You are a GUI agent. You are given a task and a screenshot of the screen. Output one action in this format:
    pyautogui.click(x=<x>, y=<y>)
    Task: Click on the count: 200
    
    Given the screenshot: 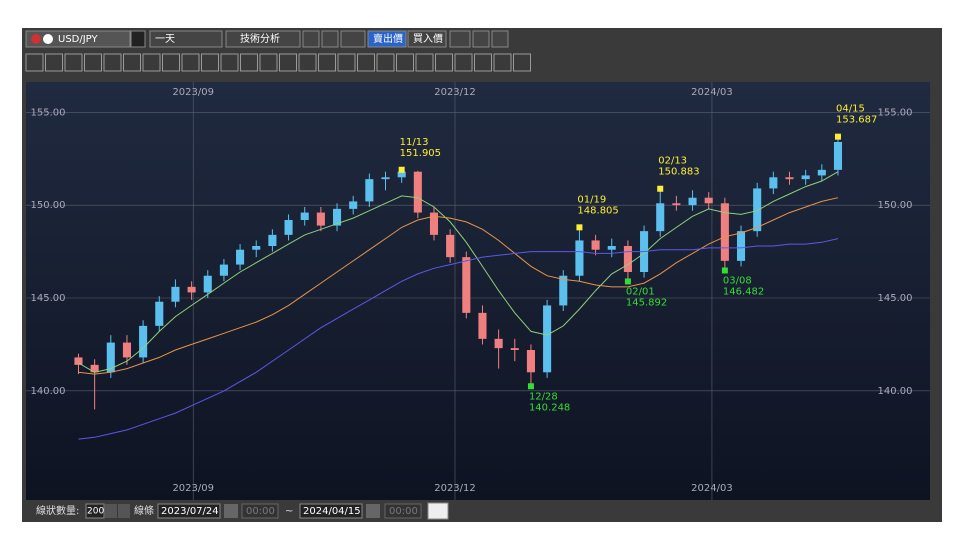 What is the action you would take?
    pyautogui.click(x=95, y=512)
    